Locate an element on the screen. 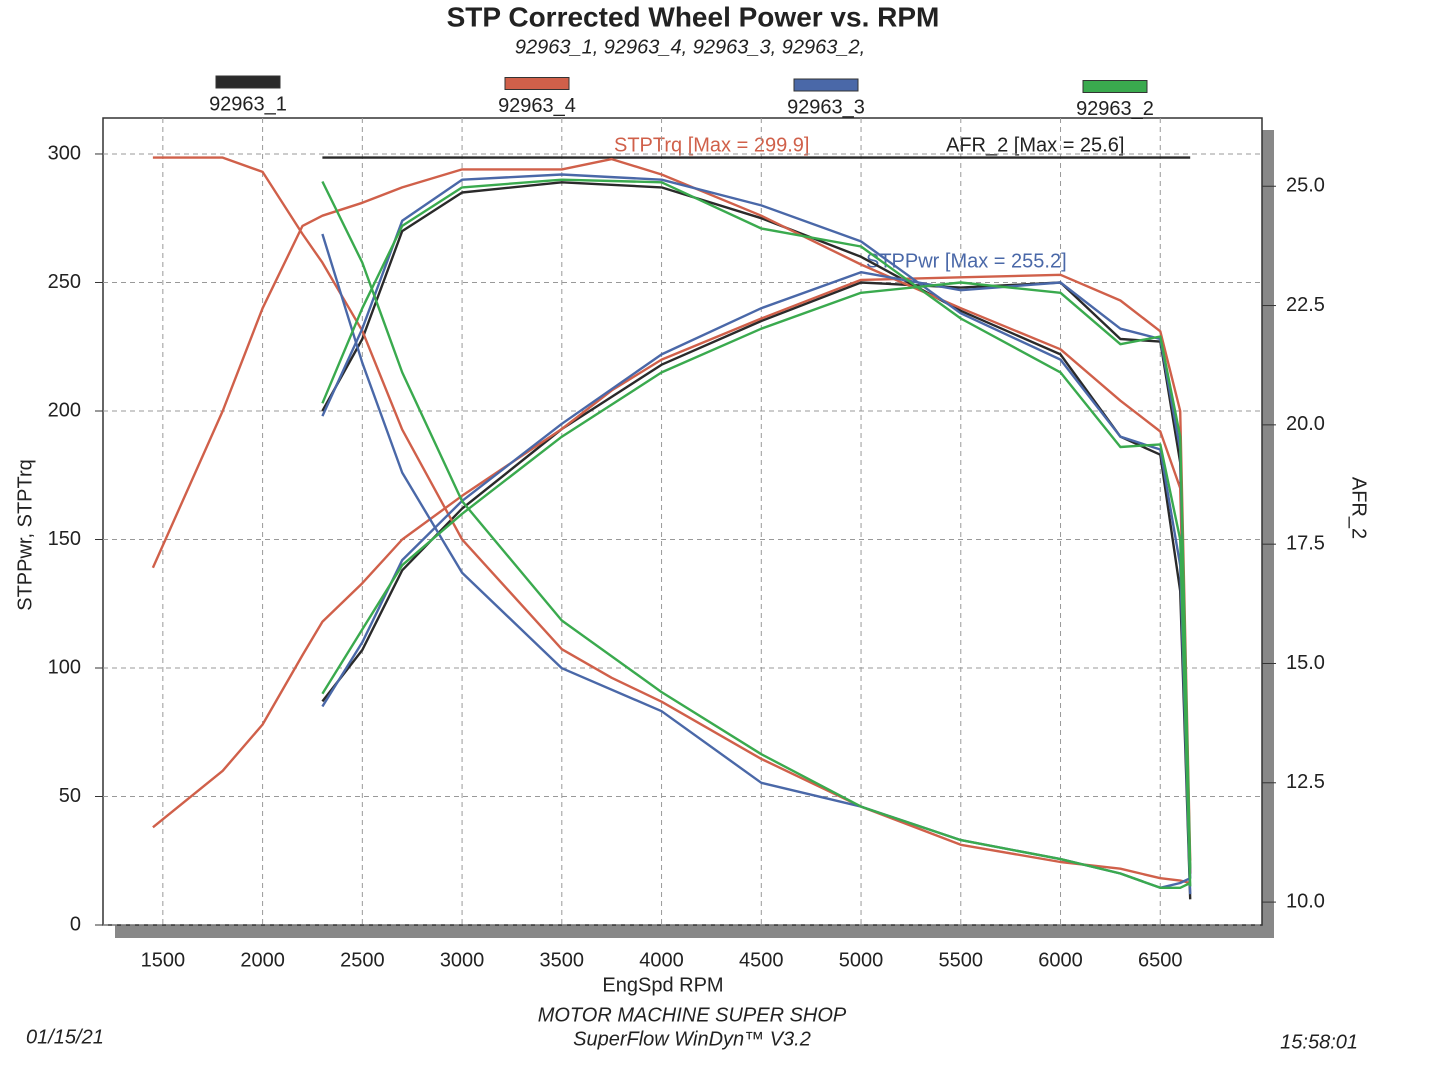 This screenshot has width=1433, height=1082. x-tick-label: 1500 is located at coordinates (163, 960).